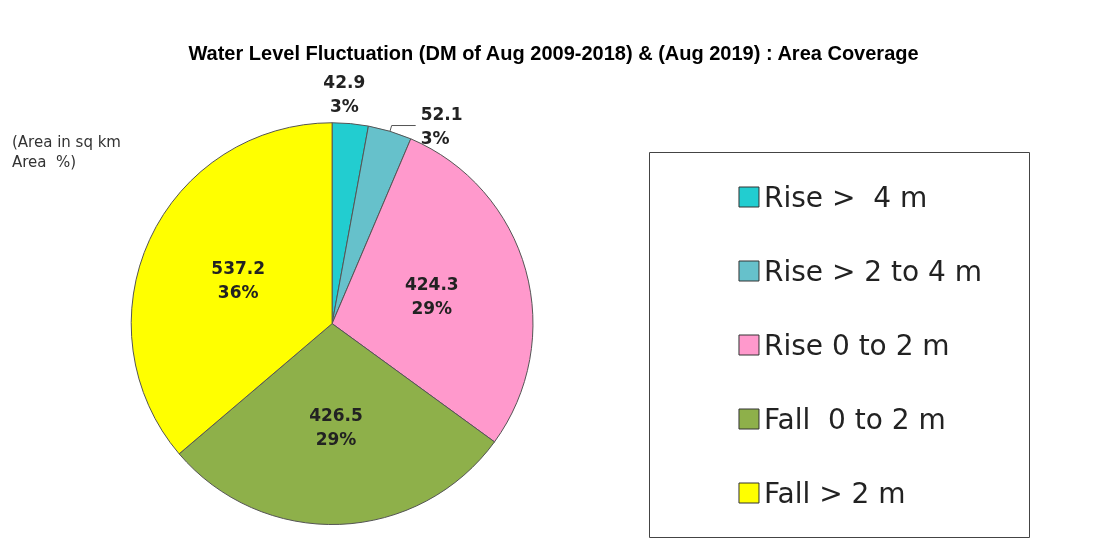 The width and height of the screenshot is (1107, 558). Describe the element at coordinates (336, 427) in the screenshot. I see `data-label: 426.5 29%` at that location.